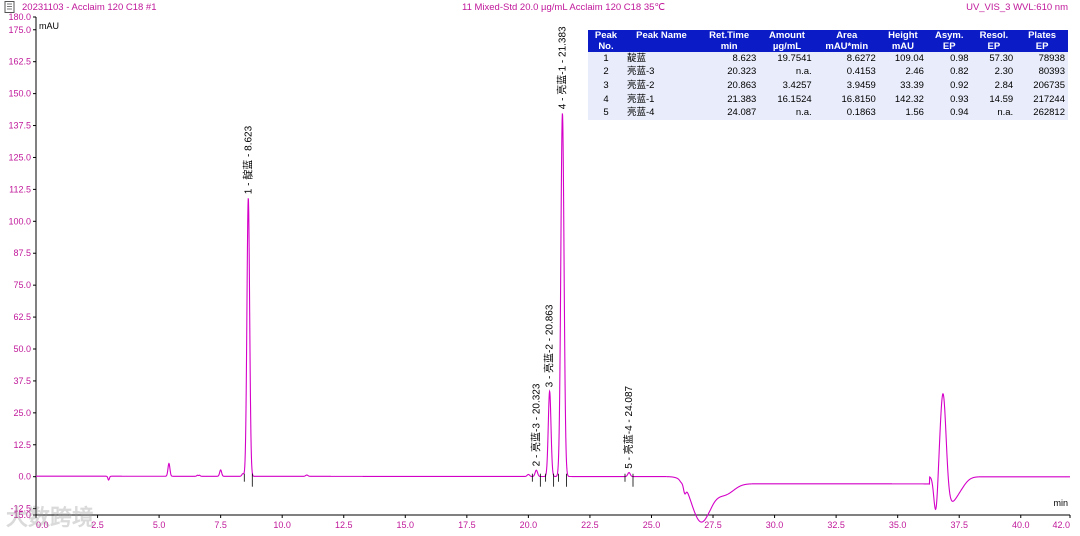  I want to click on x-tick-label: 42.0, so click(1061, 525).